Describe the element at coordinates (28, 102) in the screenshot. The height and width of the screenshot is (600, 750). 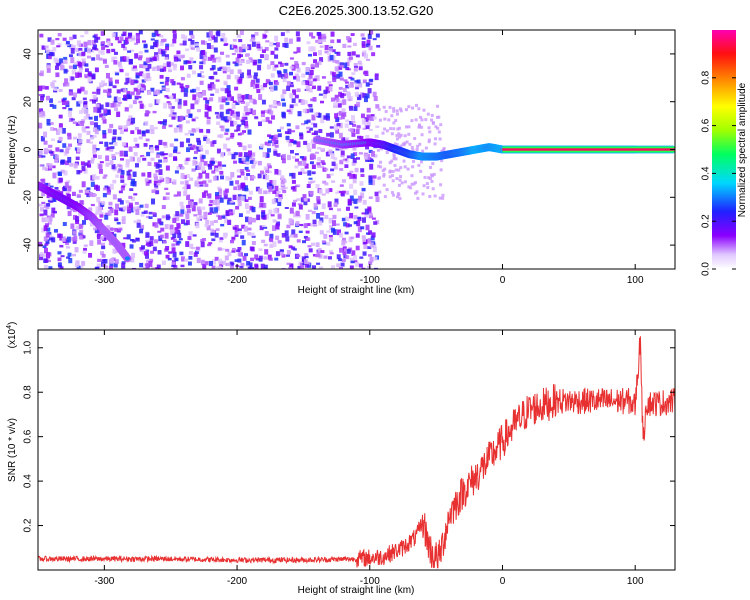
I see `y-tick-label: 20` at that location.